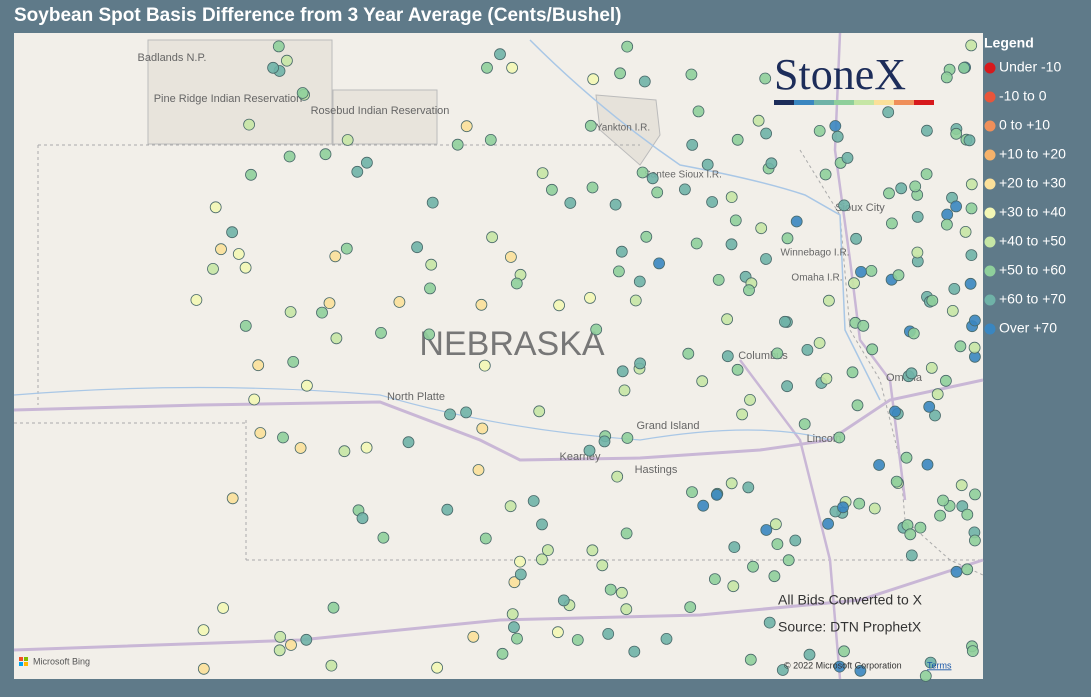 Image resolution: width=1091 pixels, height=697 pixels. Describe the element at coordinates (511, 344) in the screenshot. I see `state-label: NEBRASKA` at that location.